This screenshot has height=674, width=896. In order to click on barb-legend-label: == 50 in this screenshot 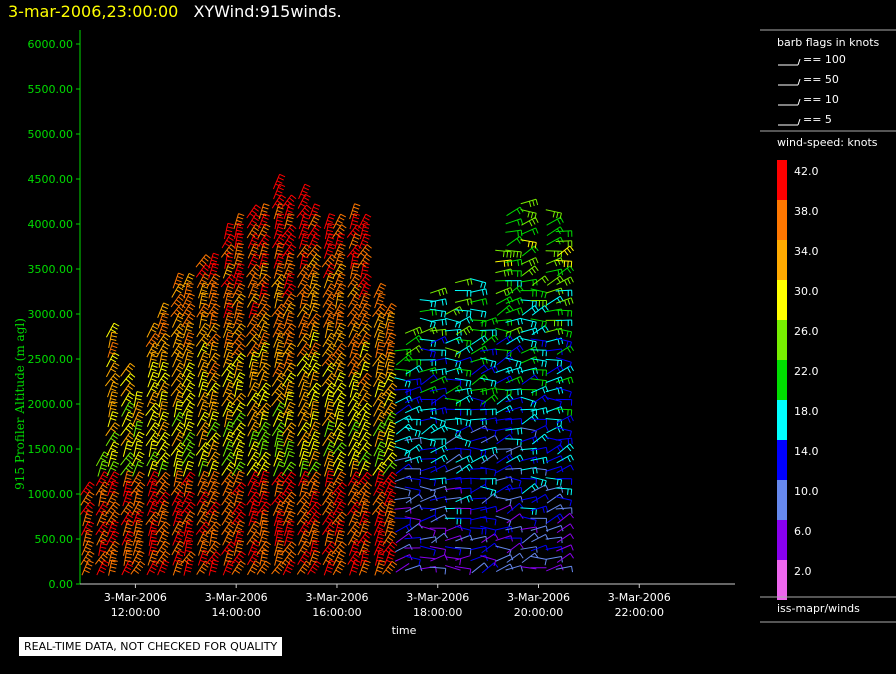, I will do `click(821, 79)`.